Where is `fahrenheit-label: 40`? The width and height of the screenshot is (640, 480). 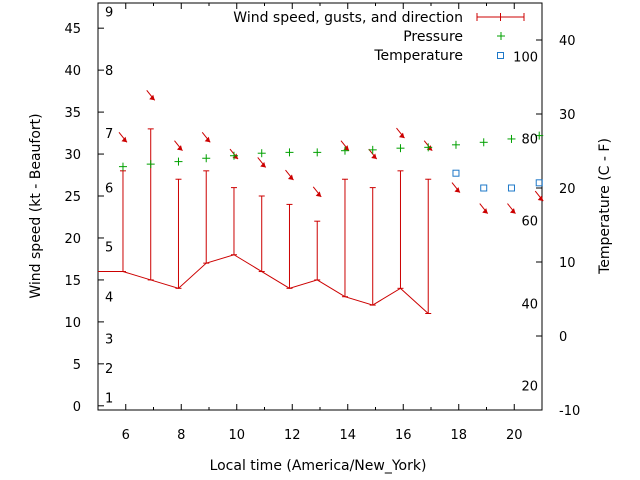 fahrenheit-label: 40 is located at coordinates (529, 304).